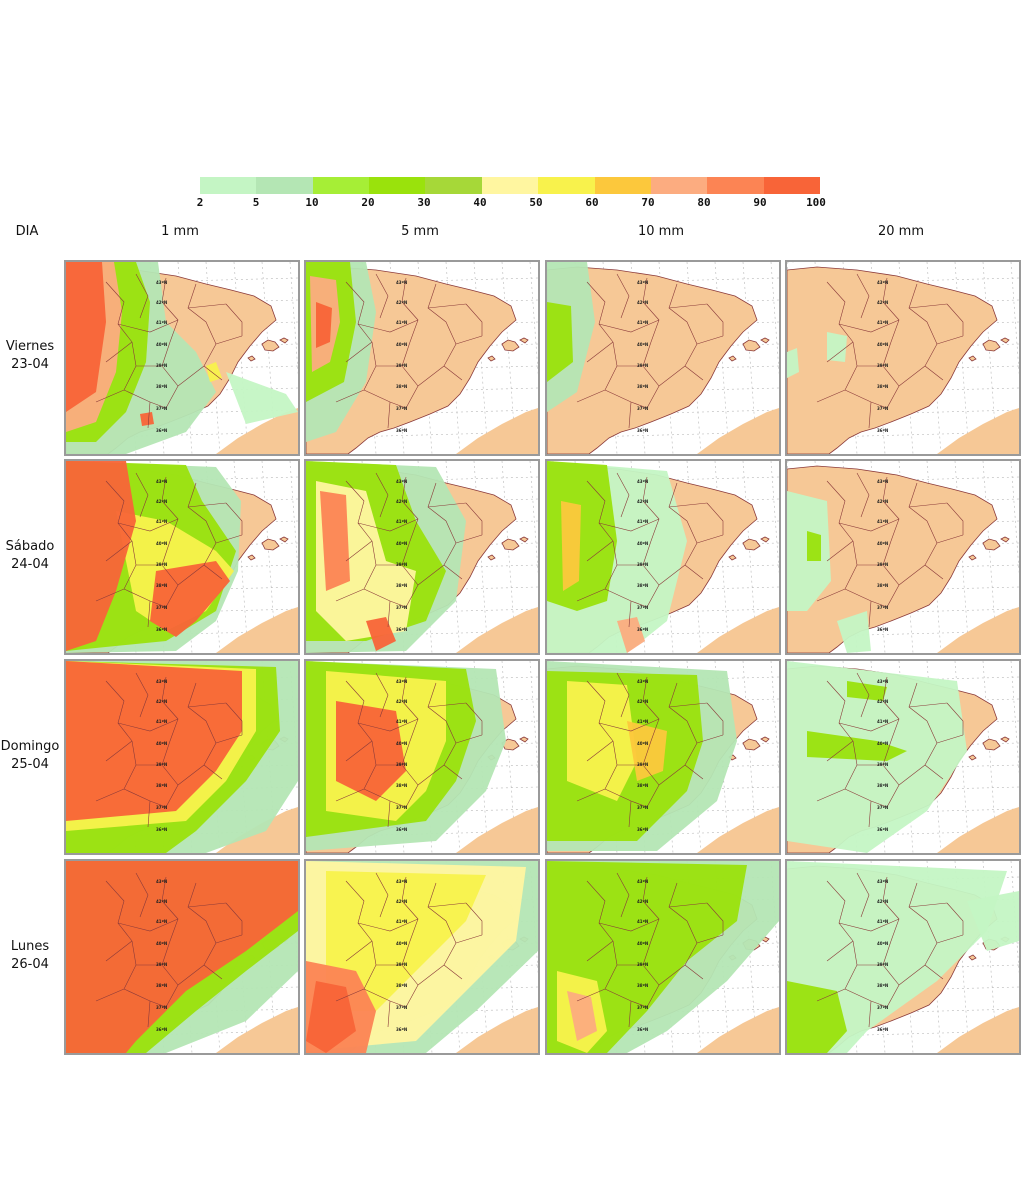 Image resolution: width=1024 pixels, height=1198 pixels. What do you see at coordinates (312, 202) in the screenshot?
I see `legend-tick: 10` at bounding box center [312, 202].